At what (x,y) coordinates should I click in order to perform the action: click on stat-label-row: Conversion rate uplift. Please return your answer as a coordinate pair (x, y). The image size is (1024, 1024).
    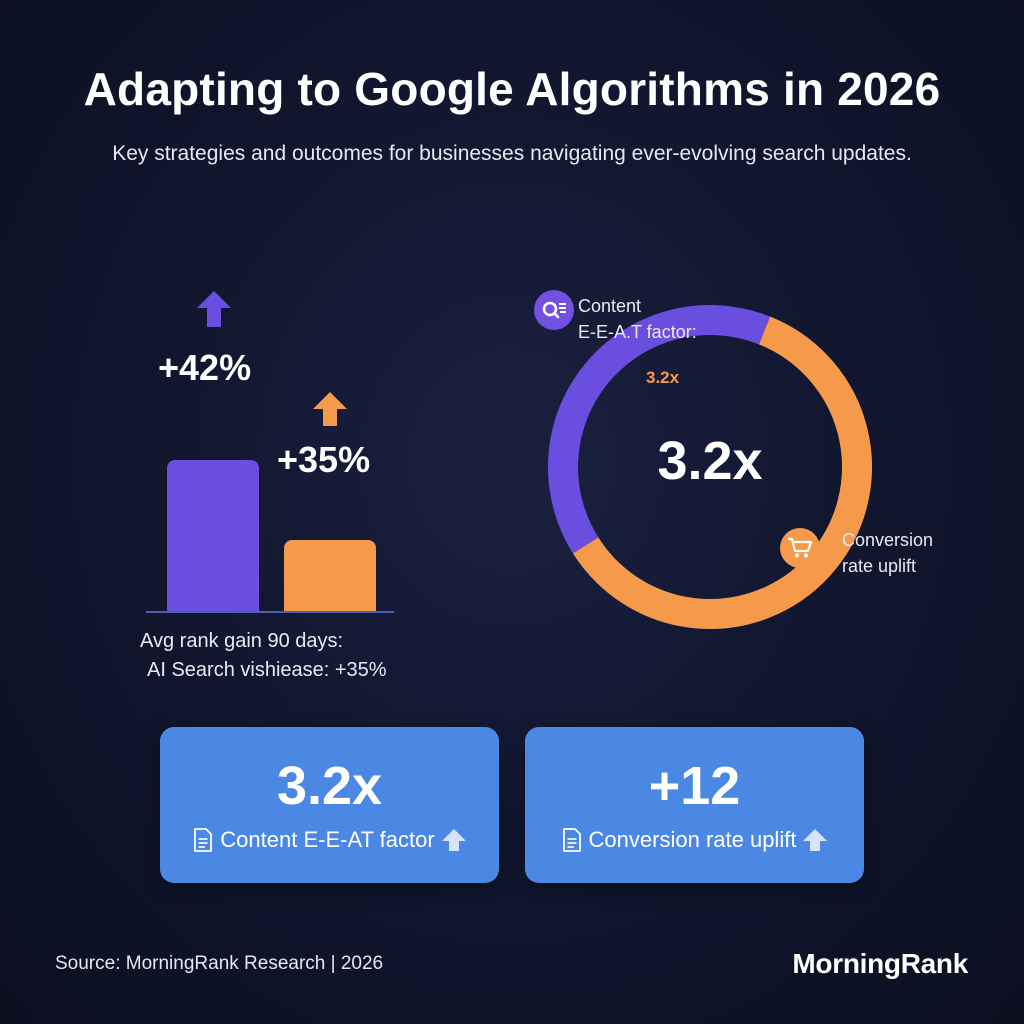
    Looking at the image, I should click on (694, 840).